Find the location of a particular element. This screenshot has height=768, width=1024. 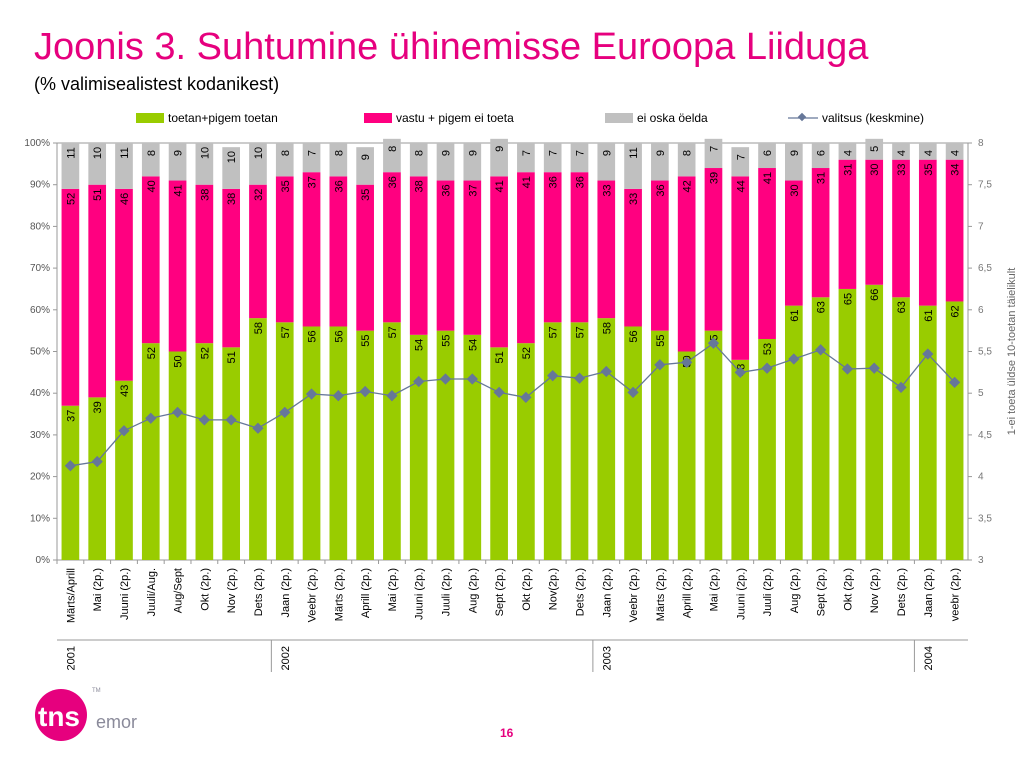

line-valitsus is located at coordinates (513, 404).